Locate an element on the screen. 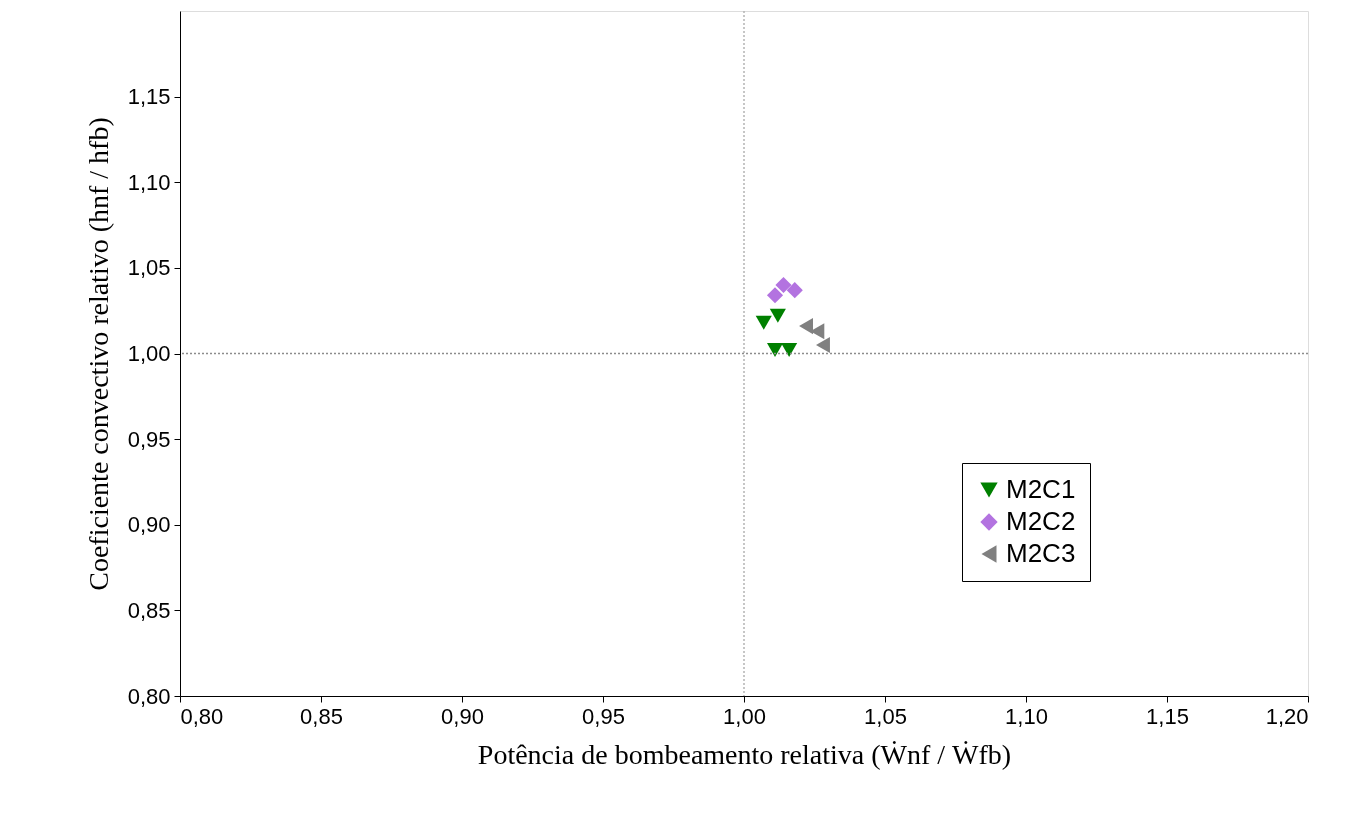  y-tick-label: 1,05 is located at coordinates (149, 268).